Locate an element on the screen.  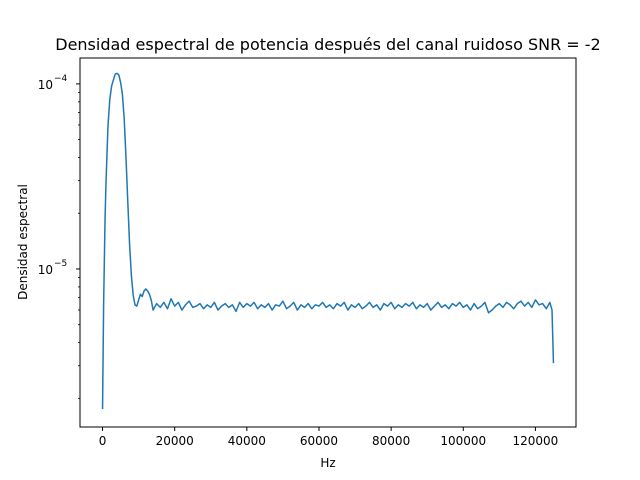
x-tick-label: 0 is located at coordinates (103, 441).